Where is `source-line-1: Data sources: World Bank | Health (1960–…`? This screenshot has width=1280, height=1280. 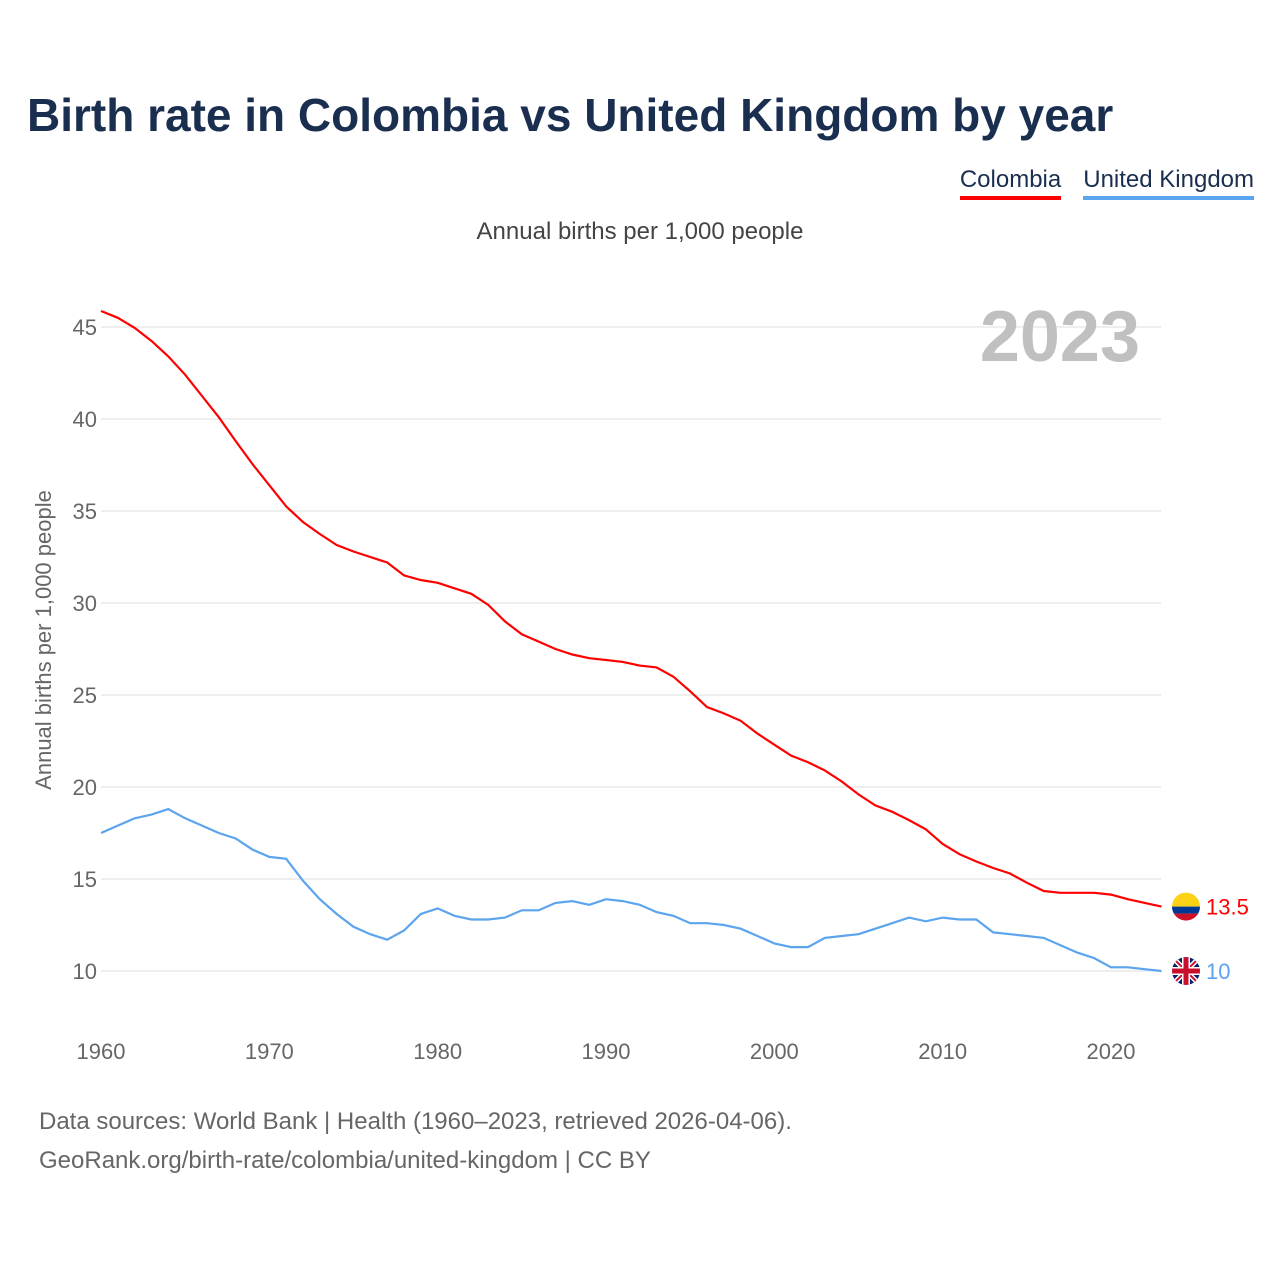
source-line-1: Data sources: World Bank | Health (1960–… is located at coordinates (415, 1121).